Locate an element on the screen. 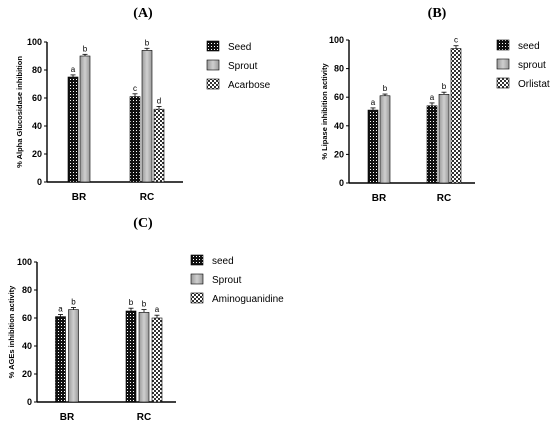 Image resolution: width=550 pixels, height=441 pixels. y-axis-label: % Alpha Glucosidase inhibition is located at coordinates (19, 112).